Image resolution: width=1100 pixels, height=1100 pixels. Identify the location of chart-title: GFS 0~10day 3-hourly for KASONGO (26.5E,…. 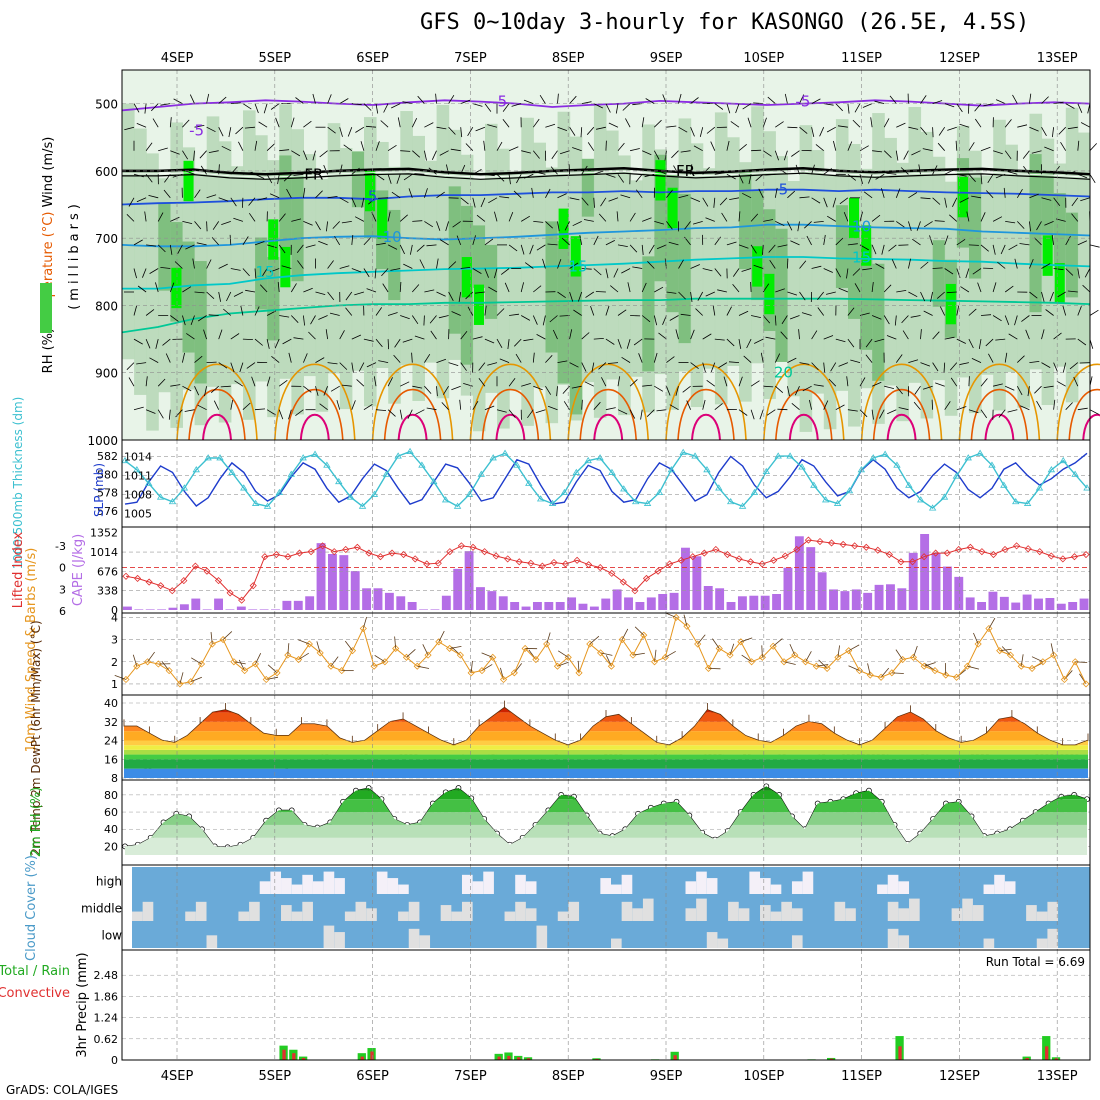
(725, 22).